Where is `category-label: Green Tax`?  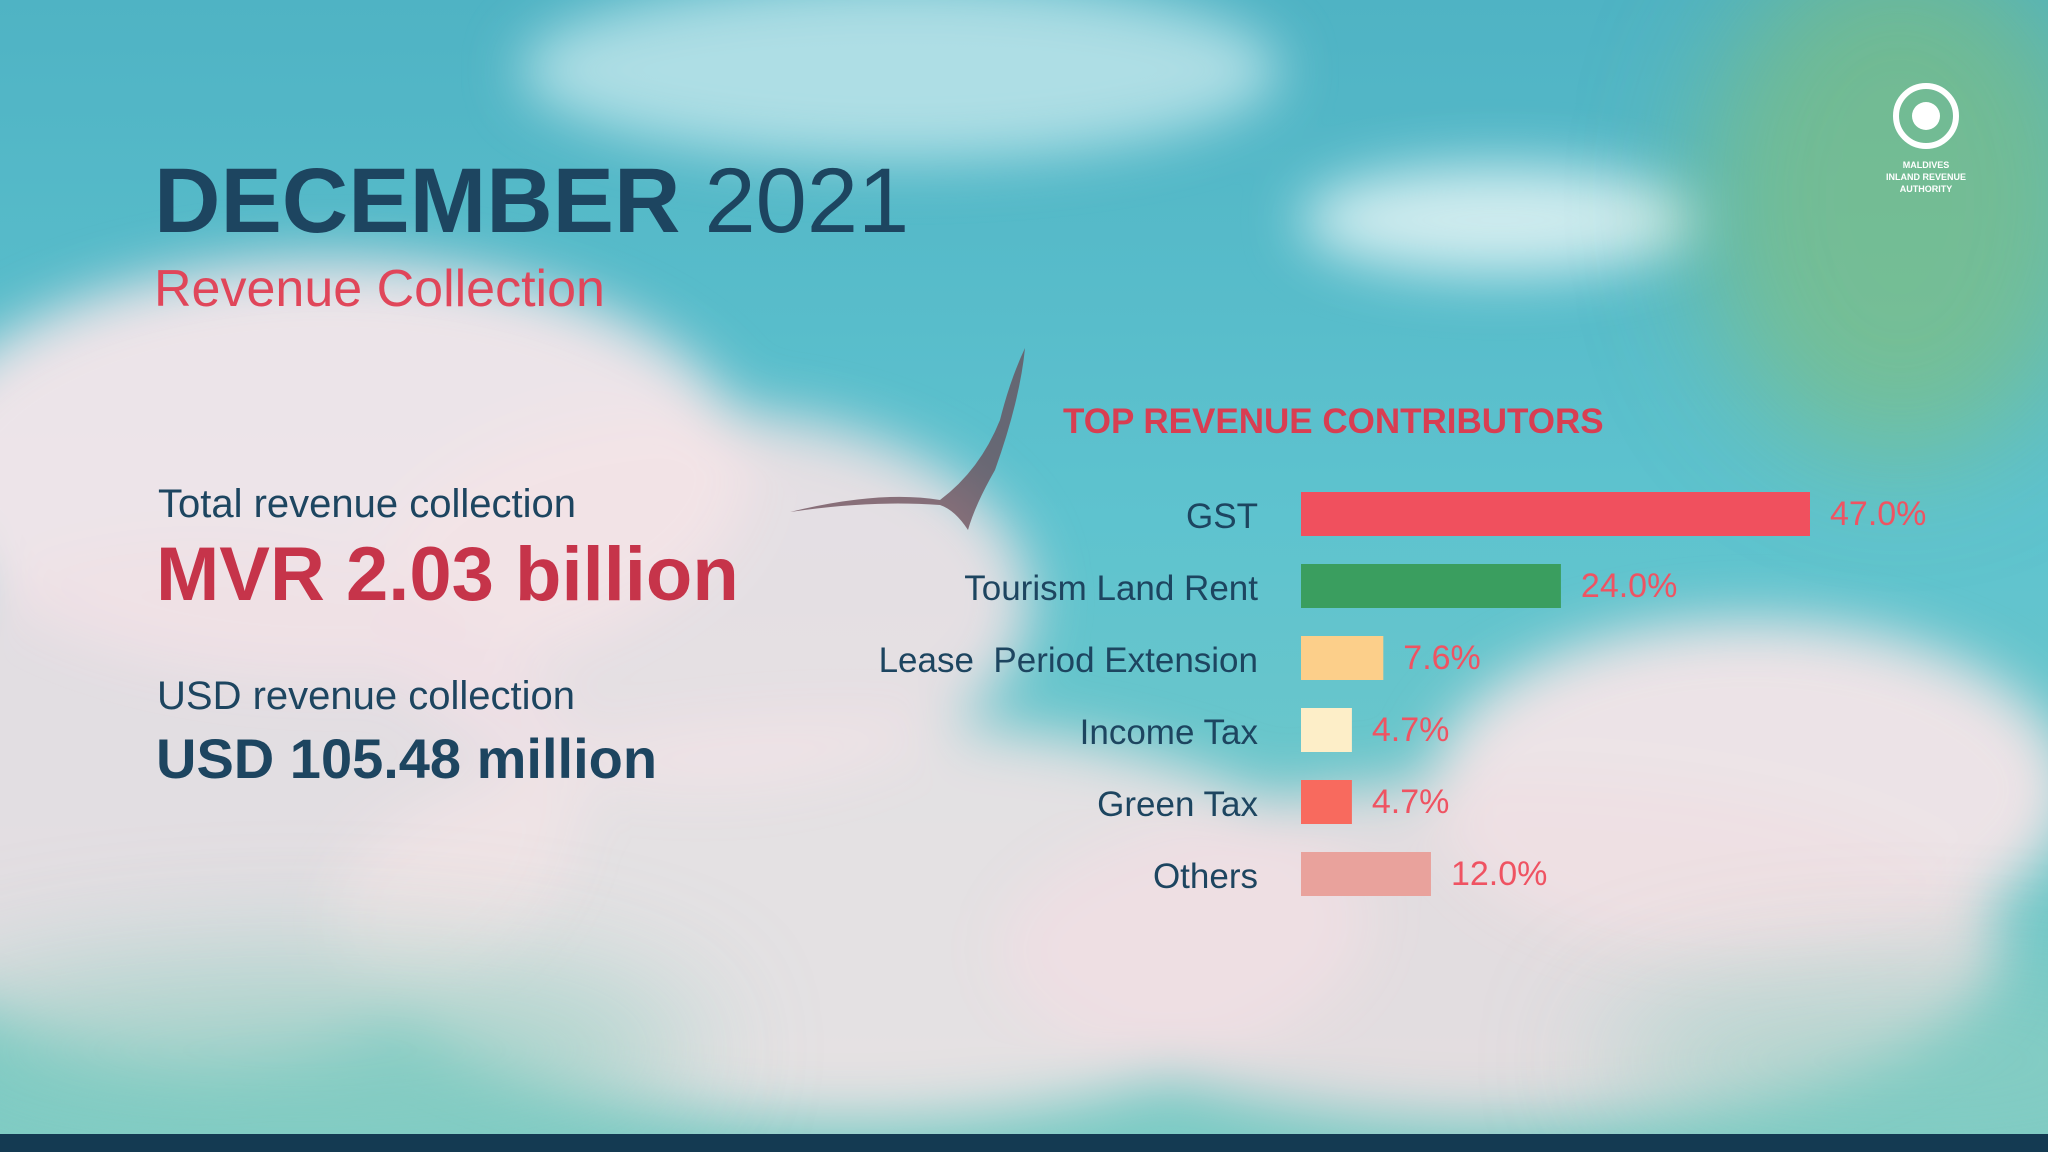 category-label: Green Tax is located at coordinates (1177, 804).